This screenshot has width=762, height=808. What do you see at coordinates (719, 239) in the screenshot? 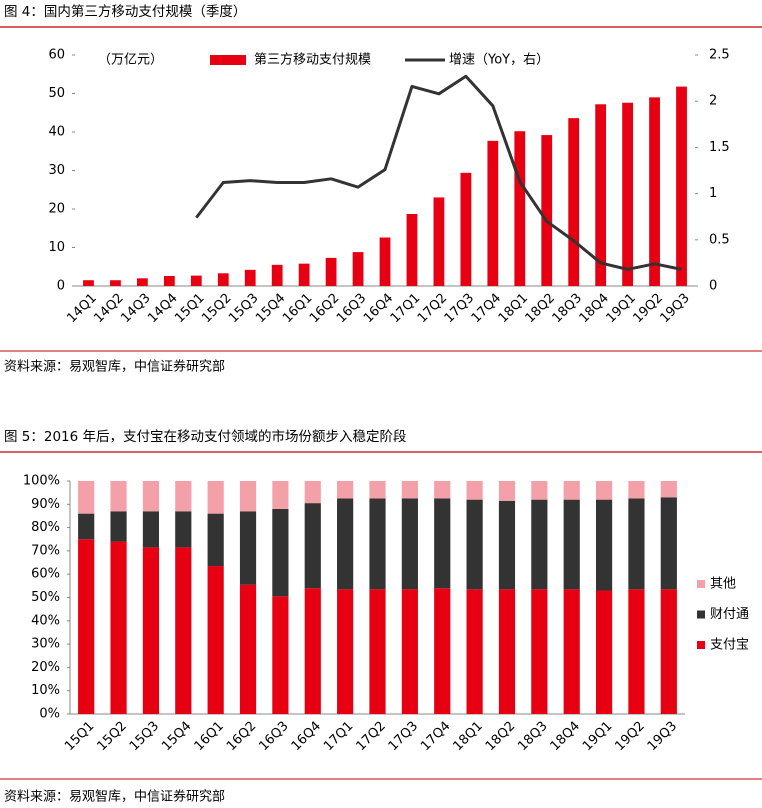
I see `y2-tick-label: 0.5` at bounding box center [719, 239].